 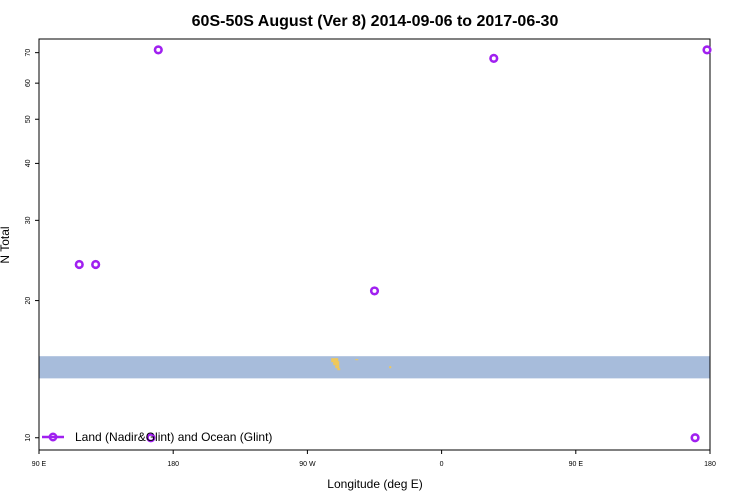 What do you see at coordinates (361, 364) in the screenshot?
I see `land-marks` at bounding box center [361, 364].